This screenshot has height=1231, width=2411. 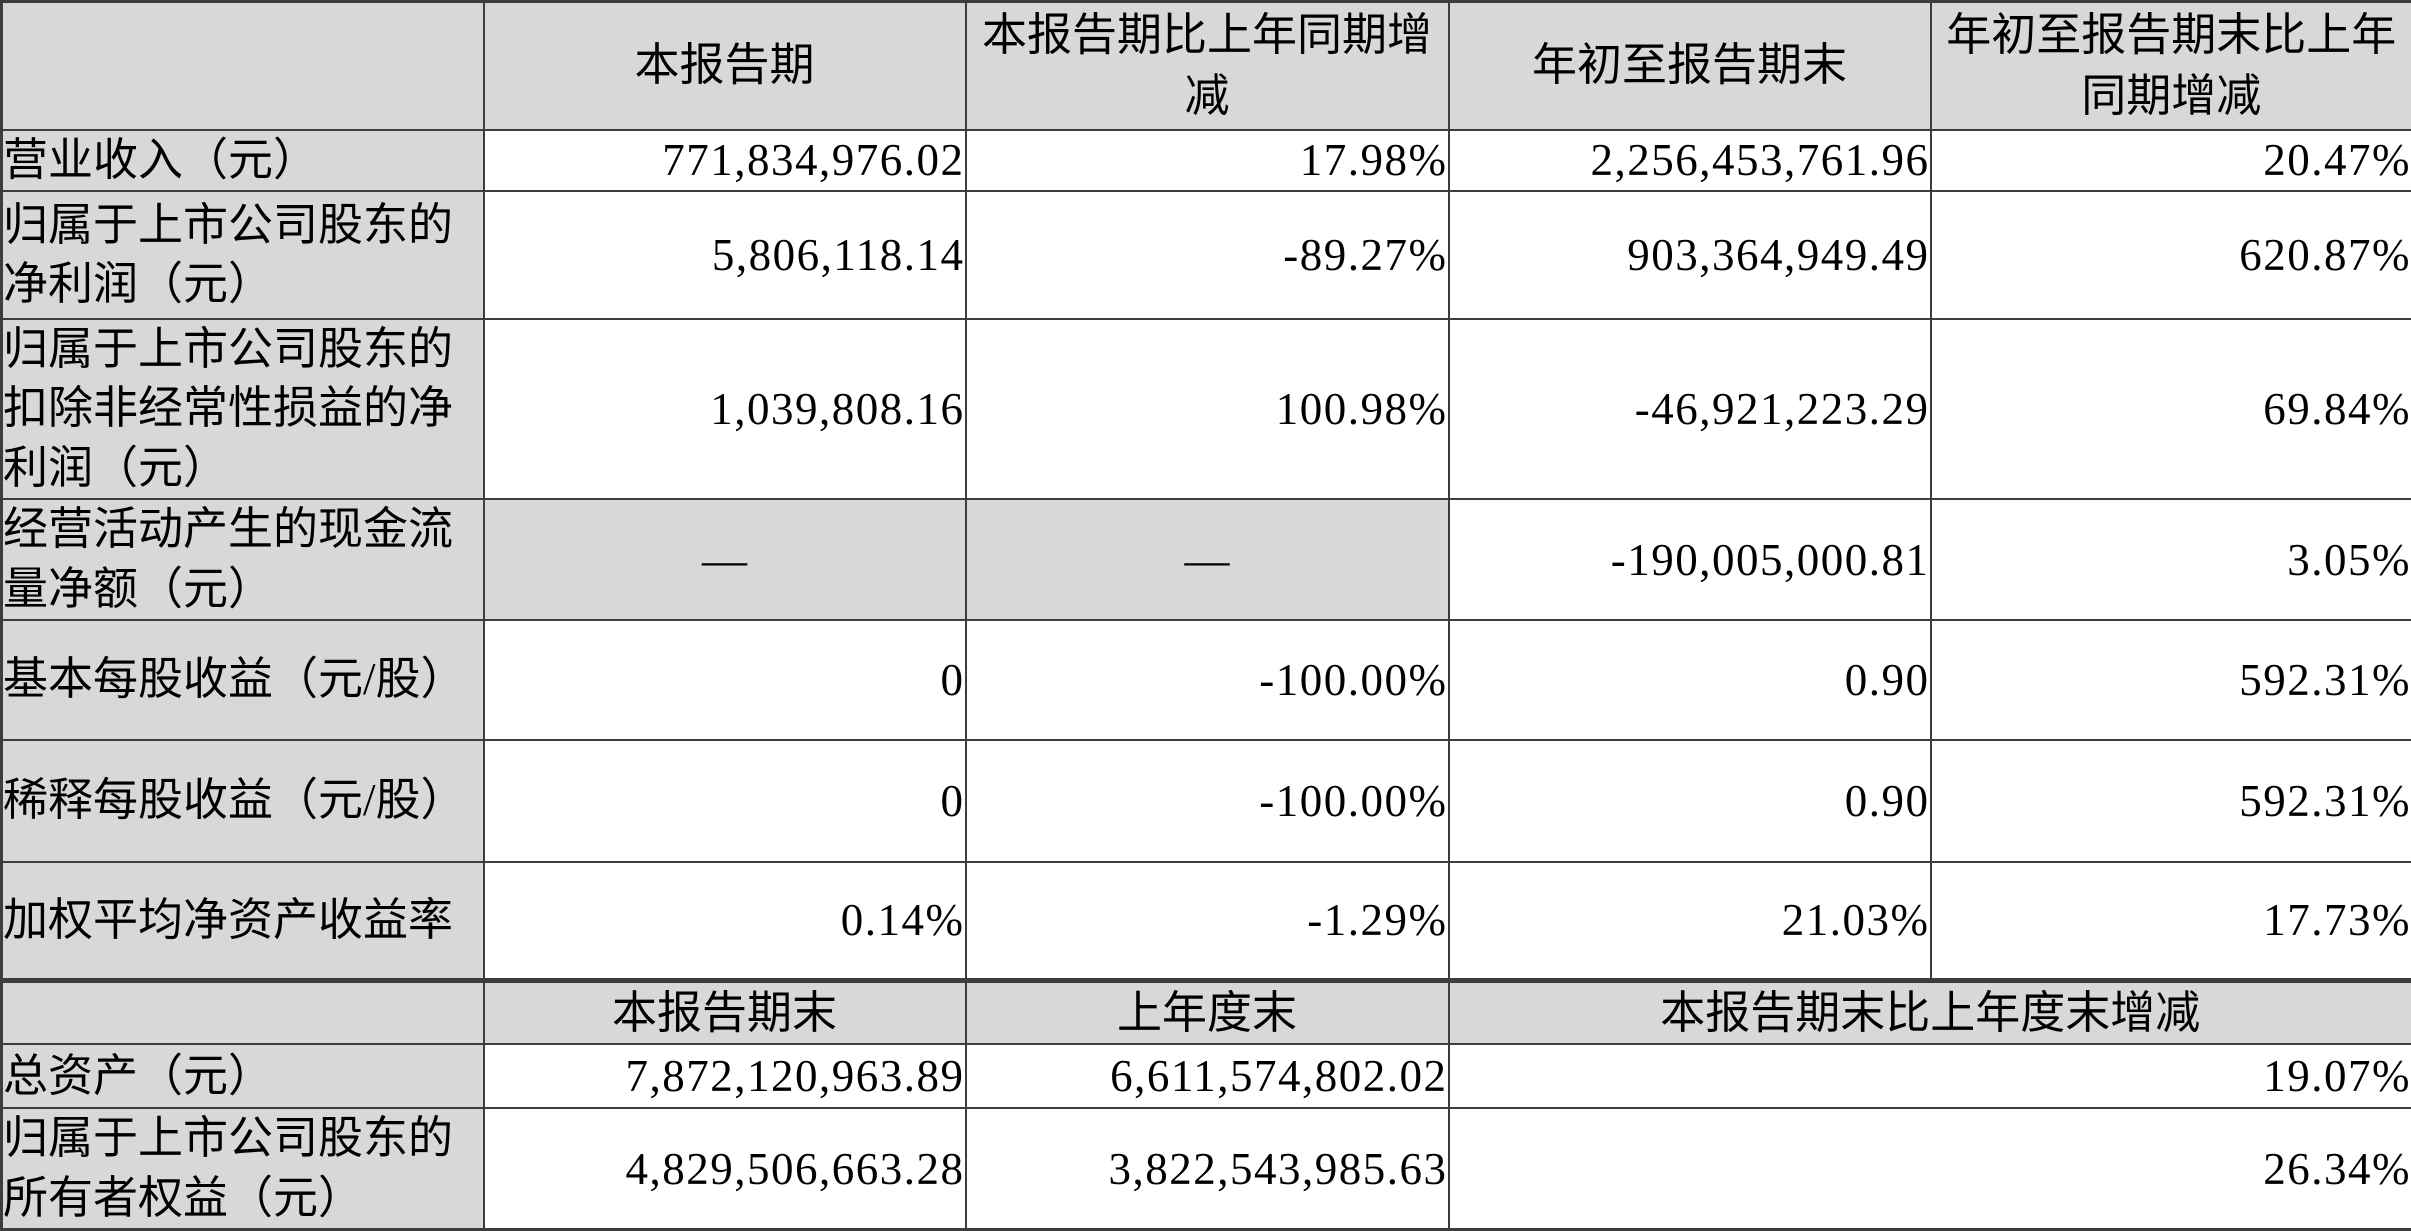 What do you see at coordinates (243, 801) in the screenshot?
I see `metric-label: 稀释每股收益（元/股）` at bounding box center [243, 801].